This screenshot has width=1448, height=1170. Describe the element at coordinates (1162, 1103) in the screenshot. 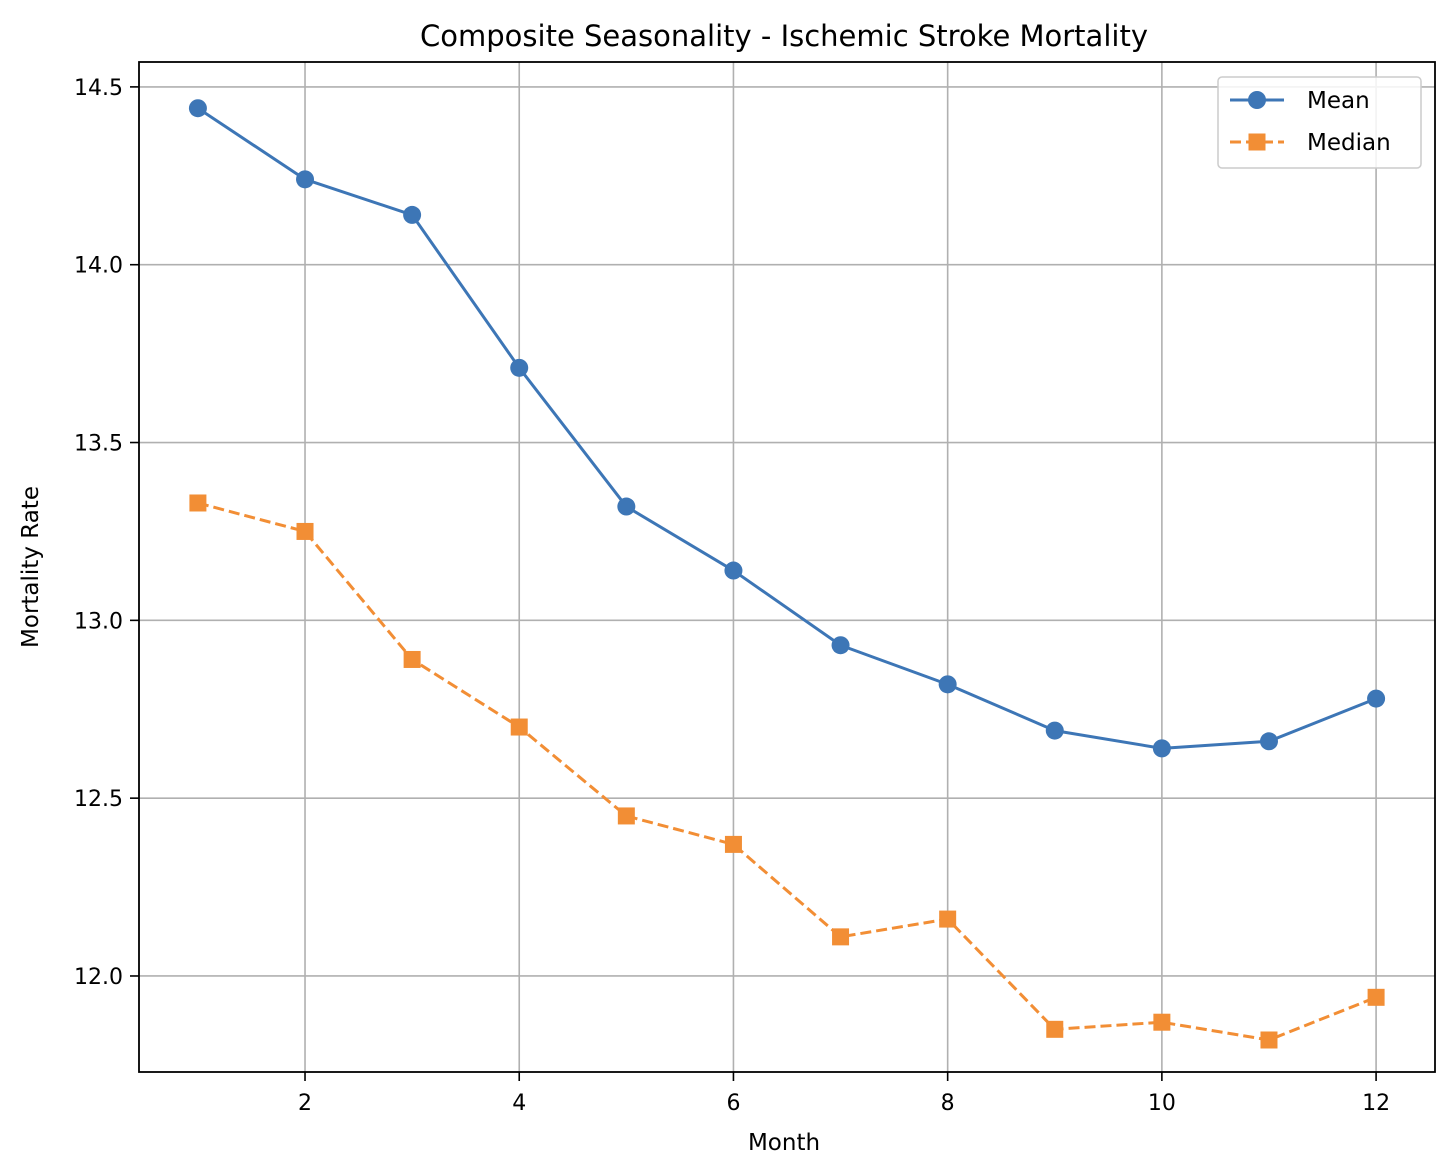

I see `x-tick-label: 10` at that location.